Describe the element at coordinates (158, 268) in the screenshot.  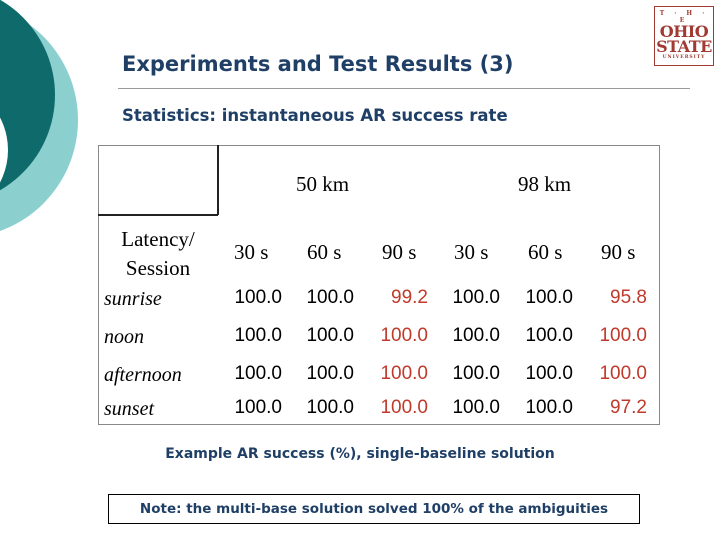
I see `corner-label-line2: Session` at that location.